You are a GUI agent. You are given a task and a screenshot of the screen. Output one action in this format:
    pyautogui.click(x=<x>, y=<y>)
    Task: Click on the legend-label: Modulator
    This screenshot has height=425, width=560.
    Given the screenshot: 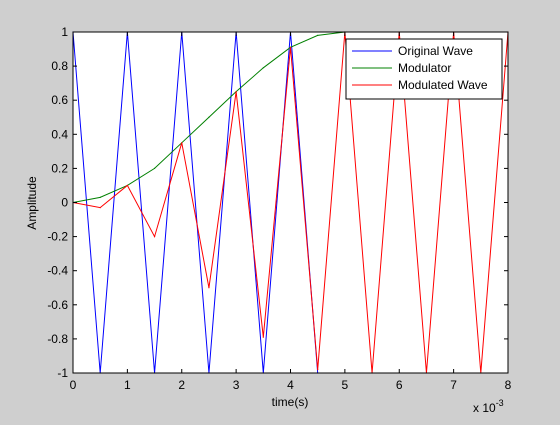 What is the action you would take?
    pyautogui.click(x=424, y=68)
    